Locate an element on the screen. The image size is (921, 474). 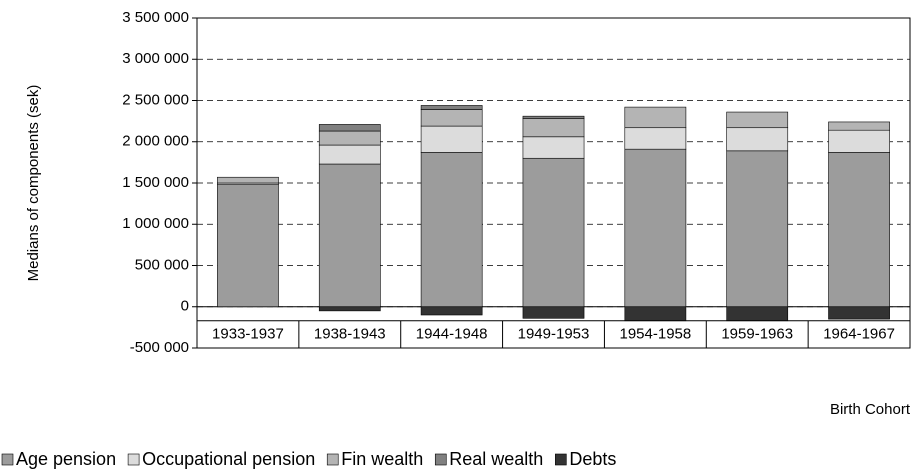
y-tick-label: 3 000 000 is located at coordinates (155, 58).